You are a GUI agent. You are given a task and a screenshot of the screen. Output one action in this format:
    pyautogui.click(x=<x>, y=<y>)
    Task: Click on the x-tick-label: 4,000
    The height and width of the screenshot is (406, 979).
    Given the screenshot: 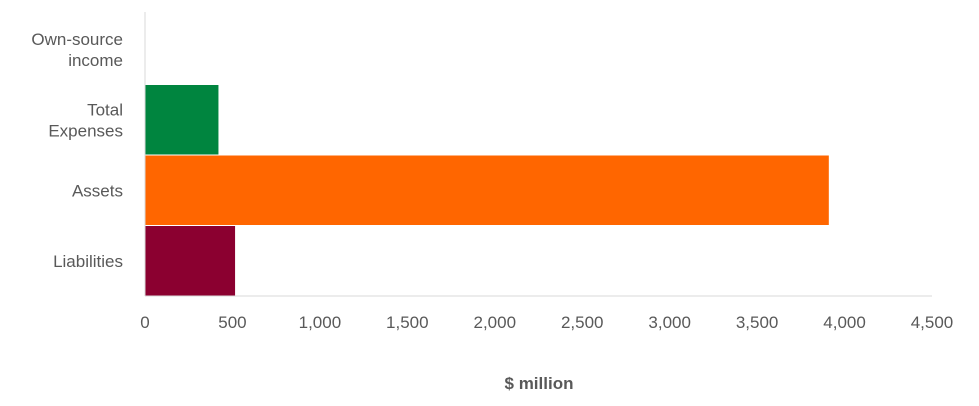 What is the action you would take?
    pyautogui.click(x=844, y=322)
    